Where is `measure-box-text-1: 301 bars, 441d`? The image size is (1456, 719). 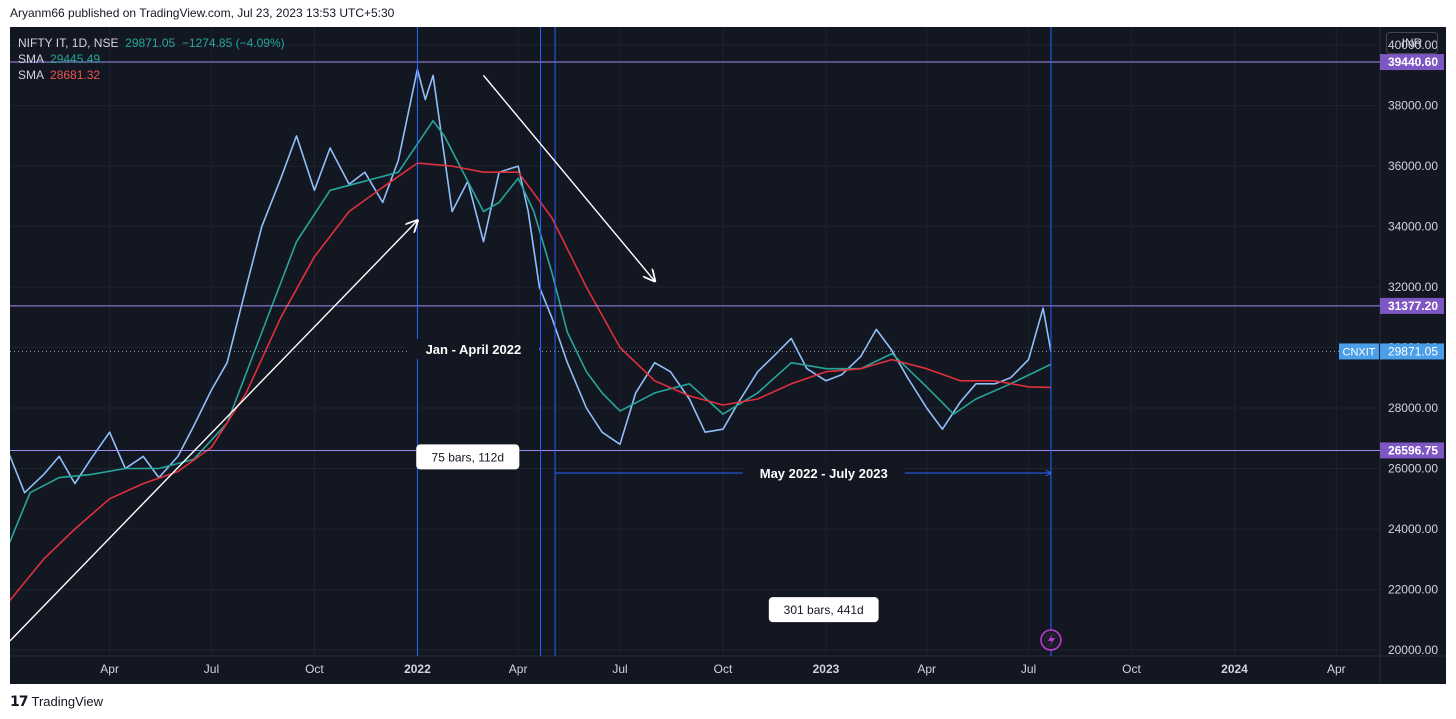 measure-box-text-1: 301 bars, 441d is located at coordinates (824, 610).